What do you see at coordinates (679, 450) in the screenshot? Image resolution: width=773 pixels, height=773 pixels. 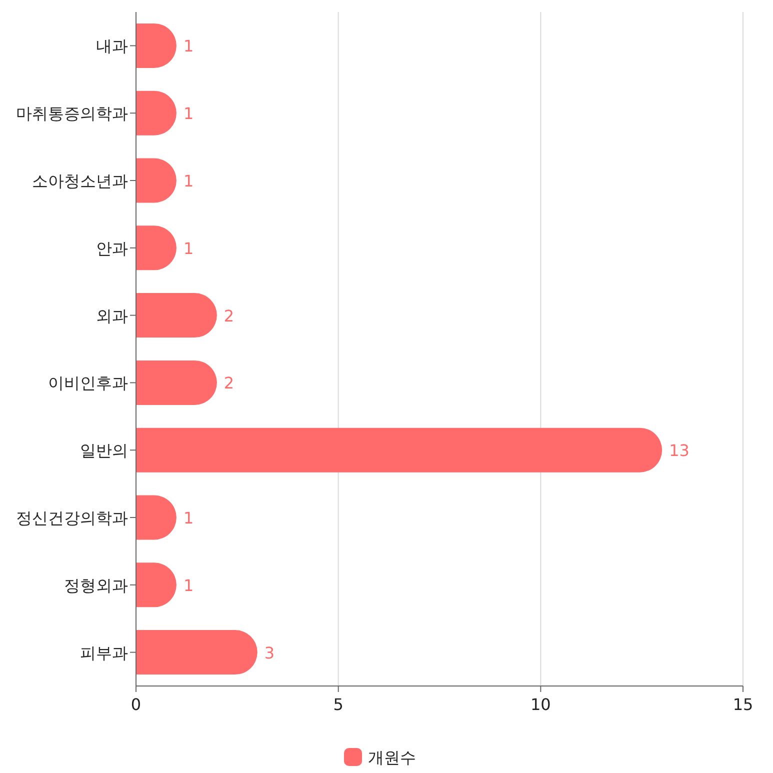 I see `data-label: 13` at bounding box center [679, 450].